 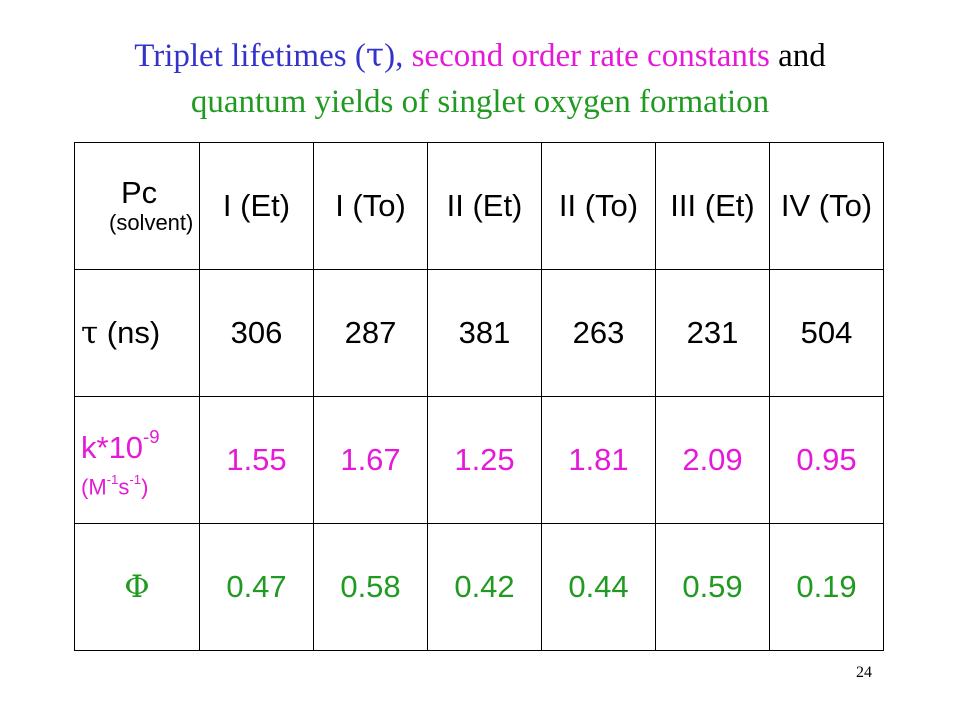 What do you see at coordinates (256, 206) in the screenshot?
I see `col-header: I (Et)` at bounding box center [256, 206].